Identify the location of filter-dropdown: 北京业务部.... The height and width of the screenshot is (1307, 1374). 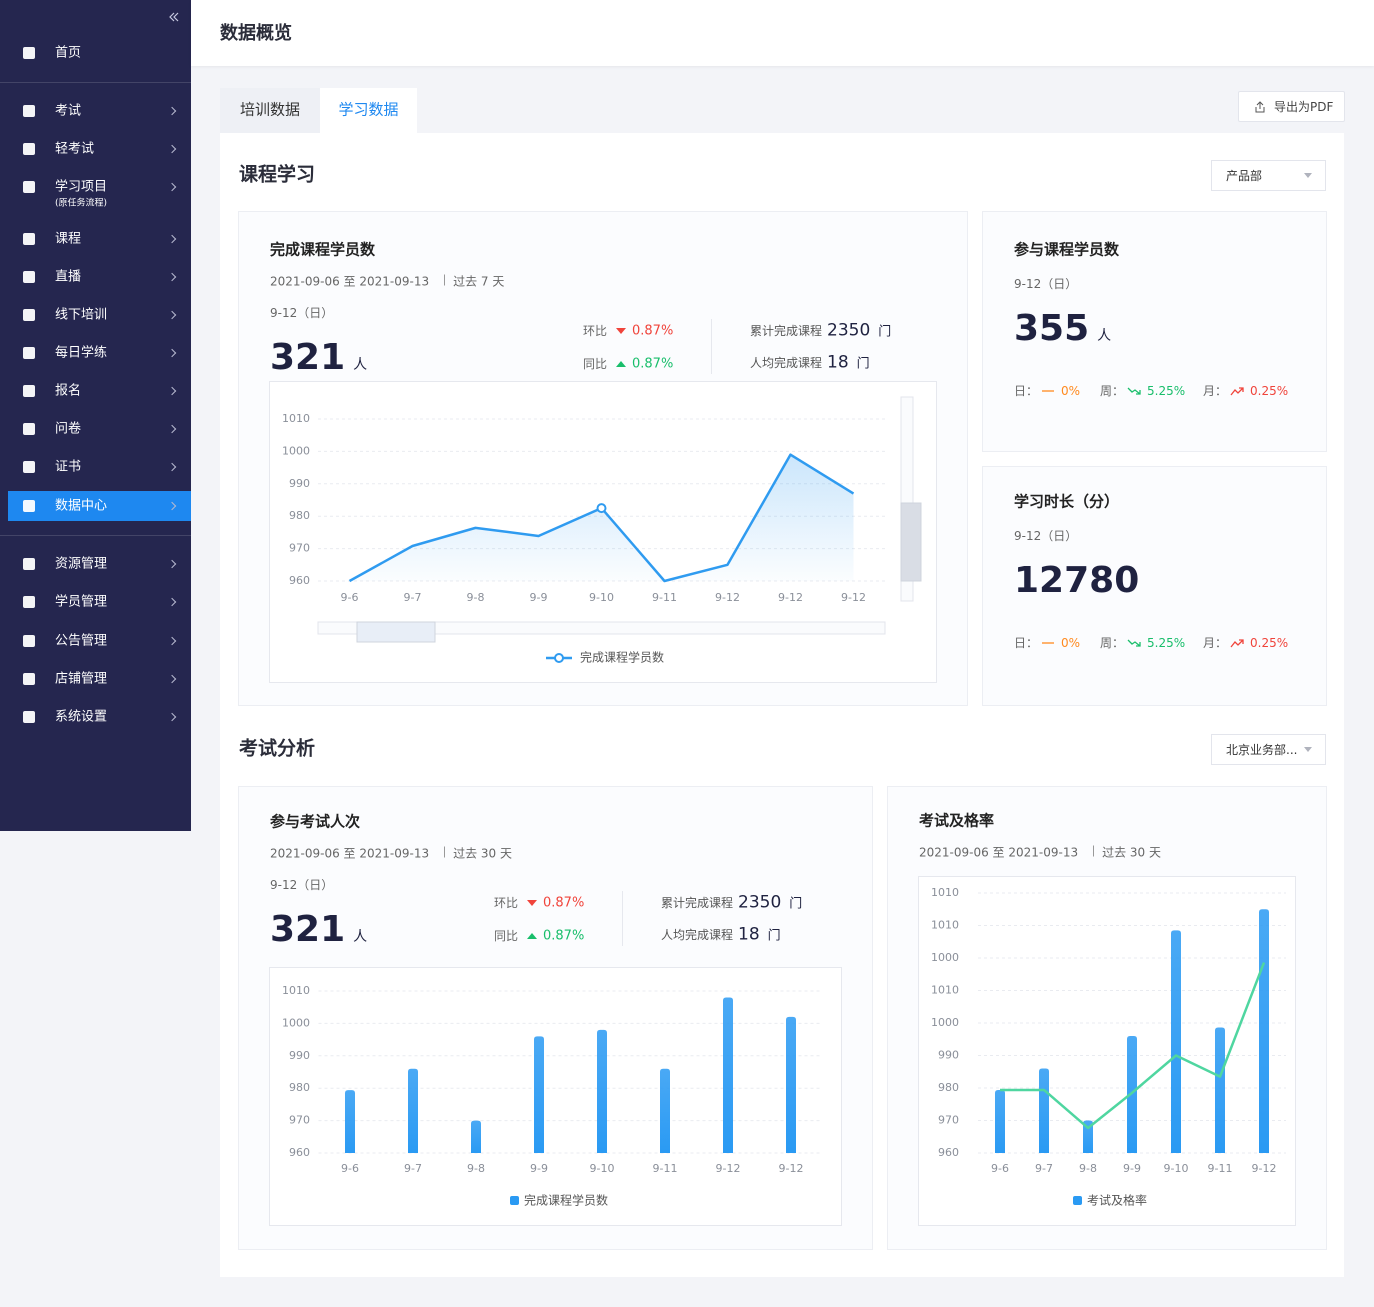
(1268, 749).